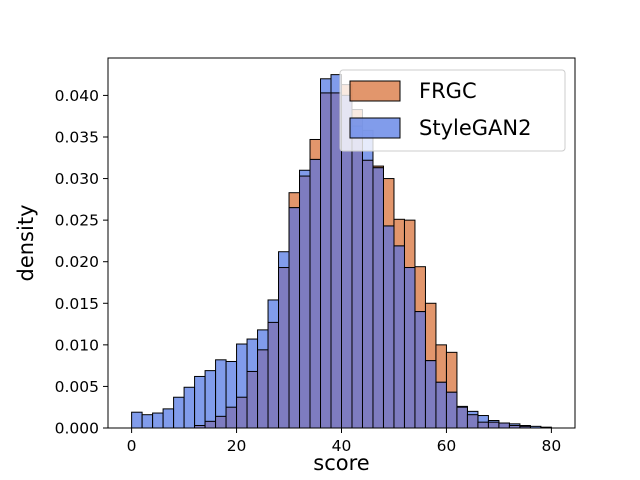 The height and width of the screenshot is (480, 640). I want to click on y-tick-label: 0.015, so click(77, 304).